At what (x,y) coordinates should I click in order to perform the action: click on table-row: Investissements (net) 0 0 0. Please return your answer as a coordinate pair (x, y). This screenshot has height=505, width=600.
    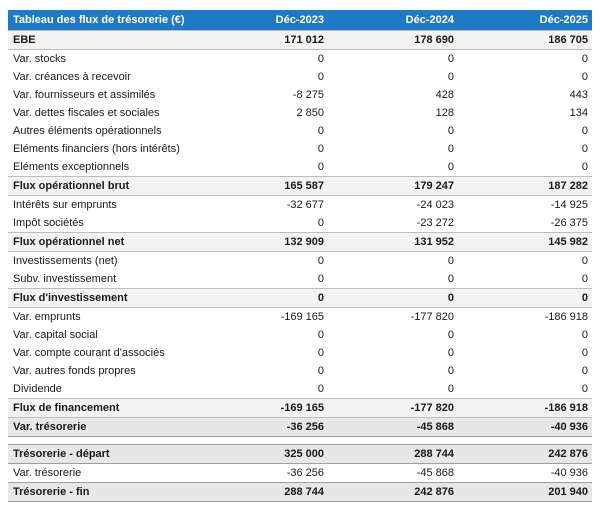
    Looking at the image, I should click on (300, 260).